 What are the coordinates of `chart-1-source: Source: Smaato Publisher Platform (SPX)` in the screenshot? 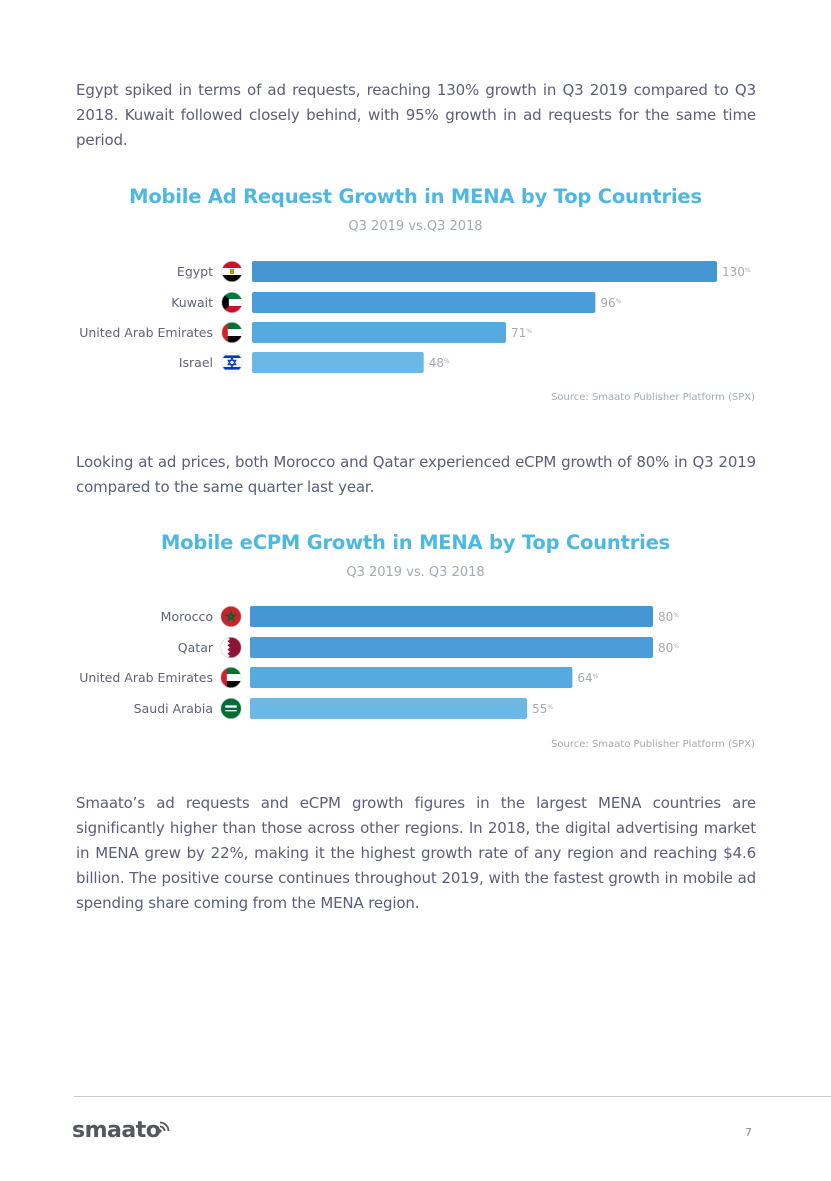 It's located at (653, 397).